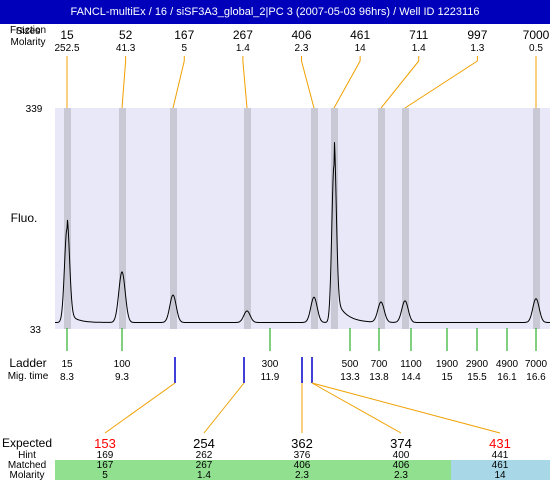 The image size is (550, 480). I want to click on ladder-size-label: 2900, so click(477, 364).